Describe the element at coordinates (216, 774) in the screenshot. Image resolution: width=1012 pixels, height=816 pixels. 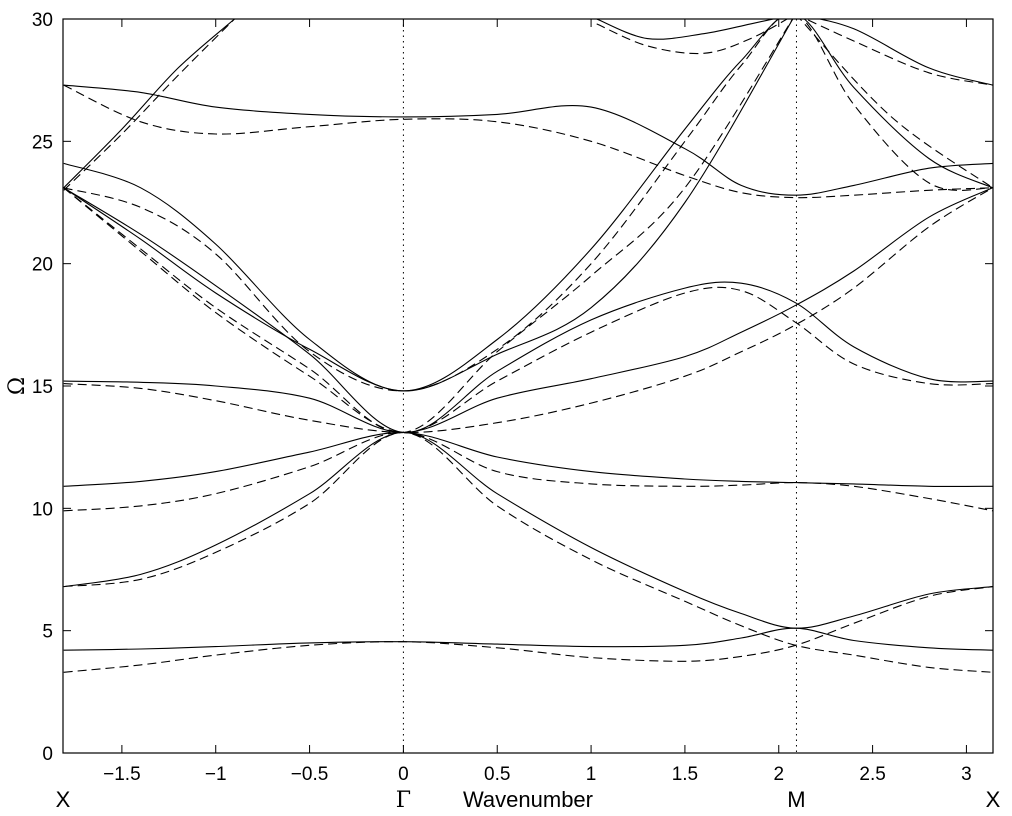
I see `x-tick-label: −1` at that location.